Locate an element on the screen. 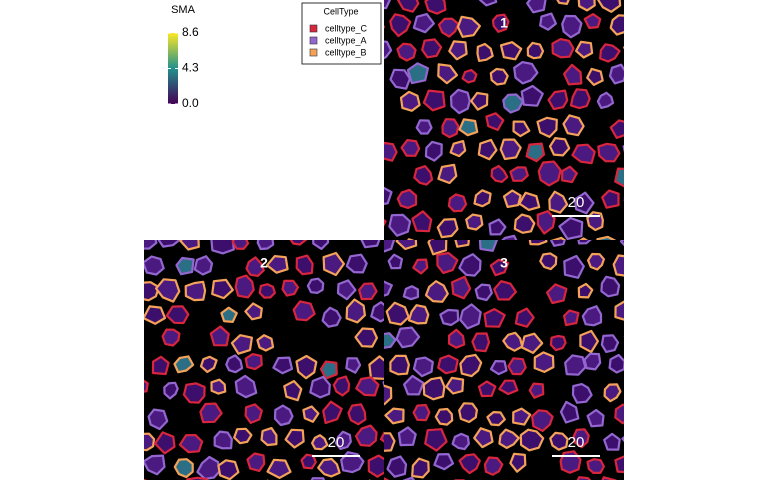  panel-label: 1 is located at coordinates (504, 23).